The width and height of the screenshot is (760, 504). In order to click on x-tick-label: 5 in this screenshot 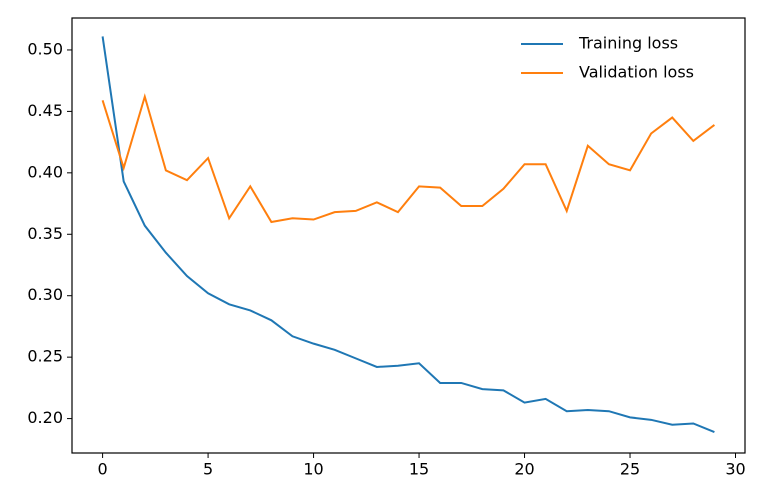, I will do `click(208, 469)`.